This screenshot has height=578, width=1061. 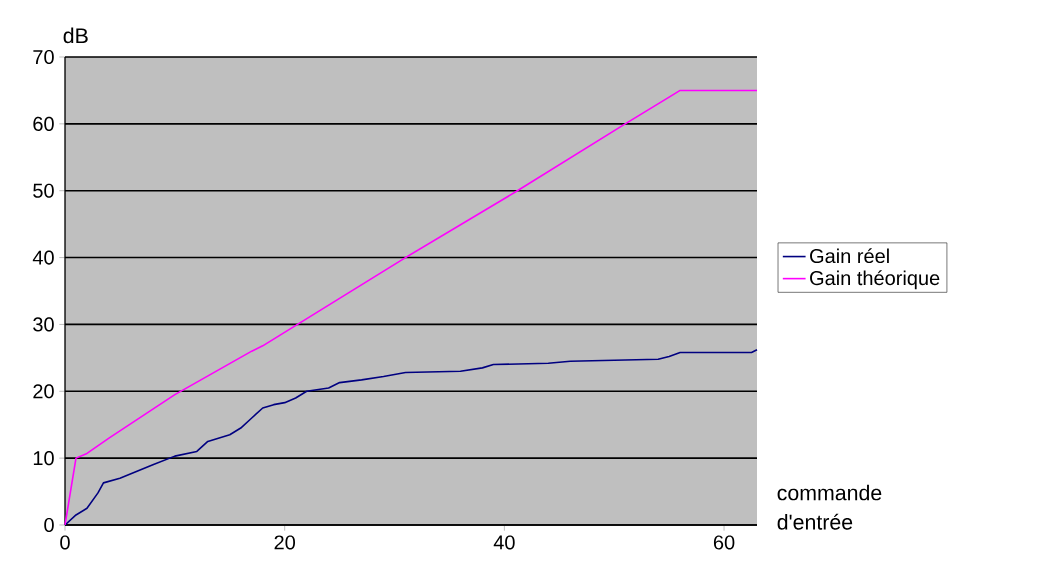 What do you see at coordinates (75, 35) in the screenshot?
I see `y-axis-title: dB` at bounding box center [75, 35].